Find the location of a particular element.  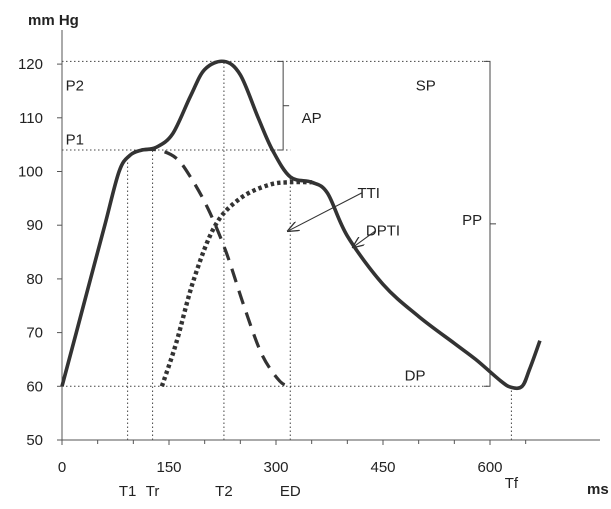

x-tick-label: 0 is located at coordinates (62, 467).